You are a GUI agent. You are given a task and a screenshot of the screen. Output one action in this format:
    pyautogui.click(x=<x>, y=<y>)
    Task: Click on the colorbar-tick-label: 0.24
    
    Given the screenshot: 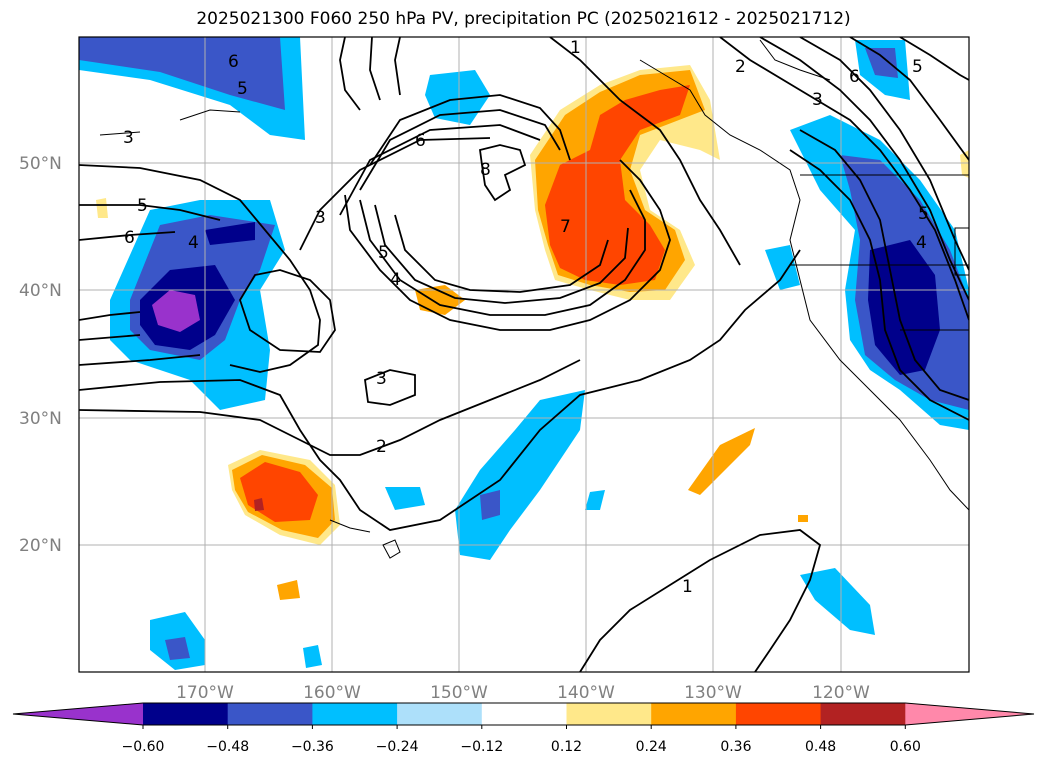 What is the action you would take?
    pyautogui.click(x=651, y=747)
    